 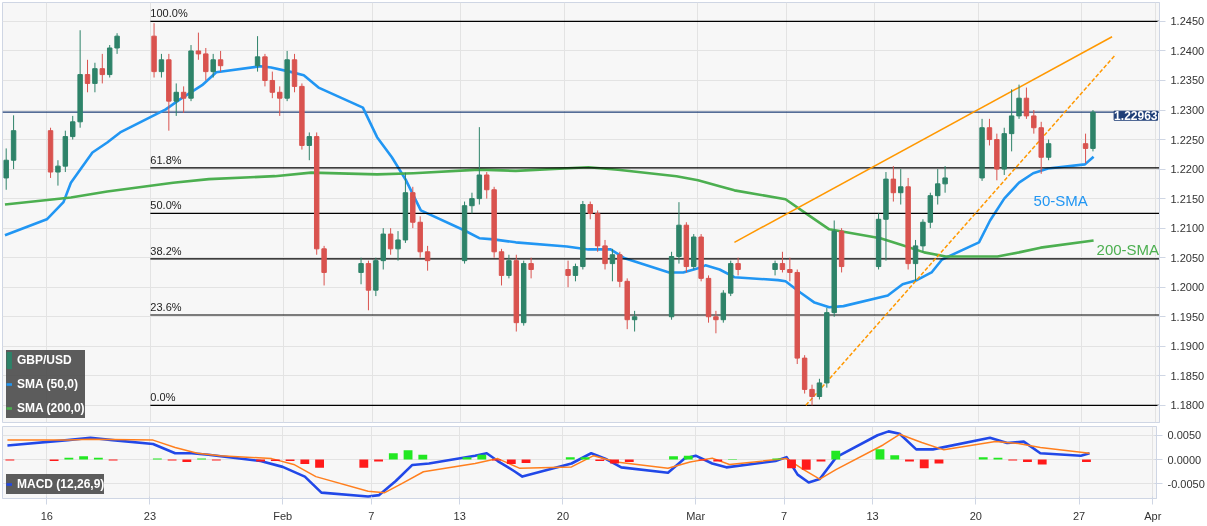 I want to click on y-tick-label: 1.1900, so click(x=1187, y=346).